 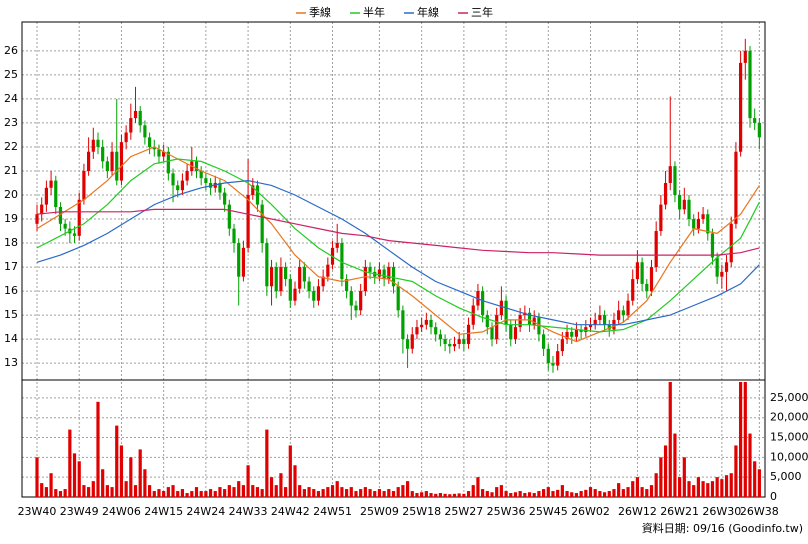 What do you see at coordinates (37, 511) in the screenshot?
I see `x-tick-label: 23W40` at bounding box center [37, 511].